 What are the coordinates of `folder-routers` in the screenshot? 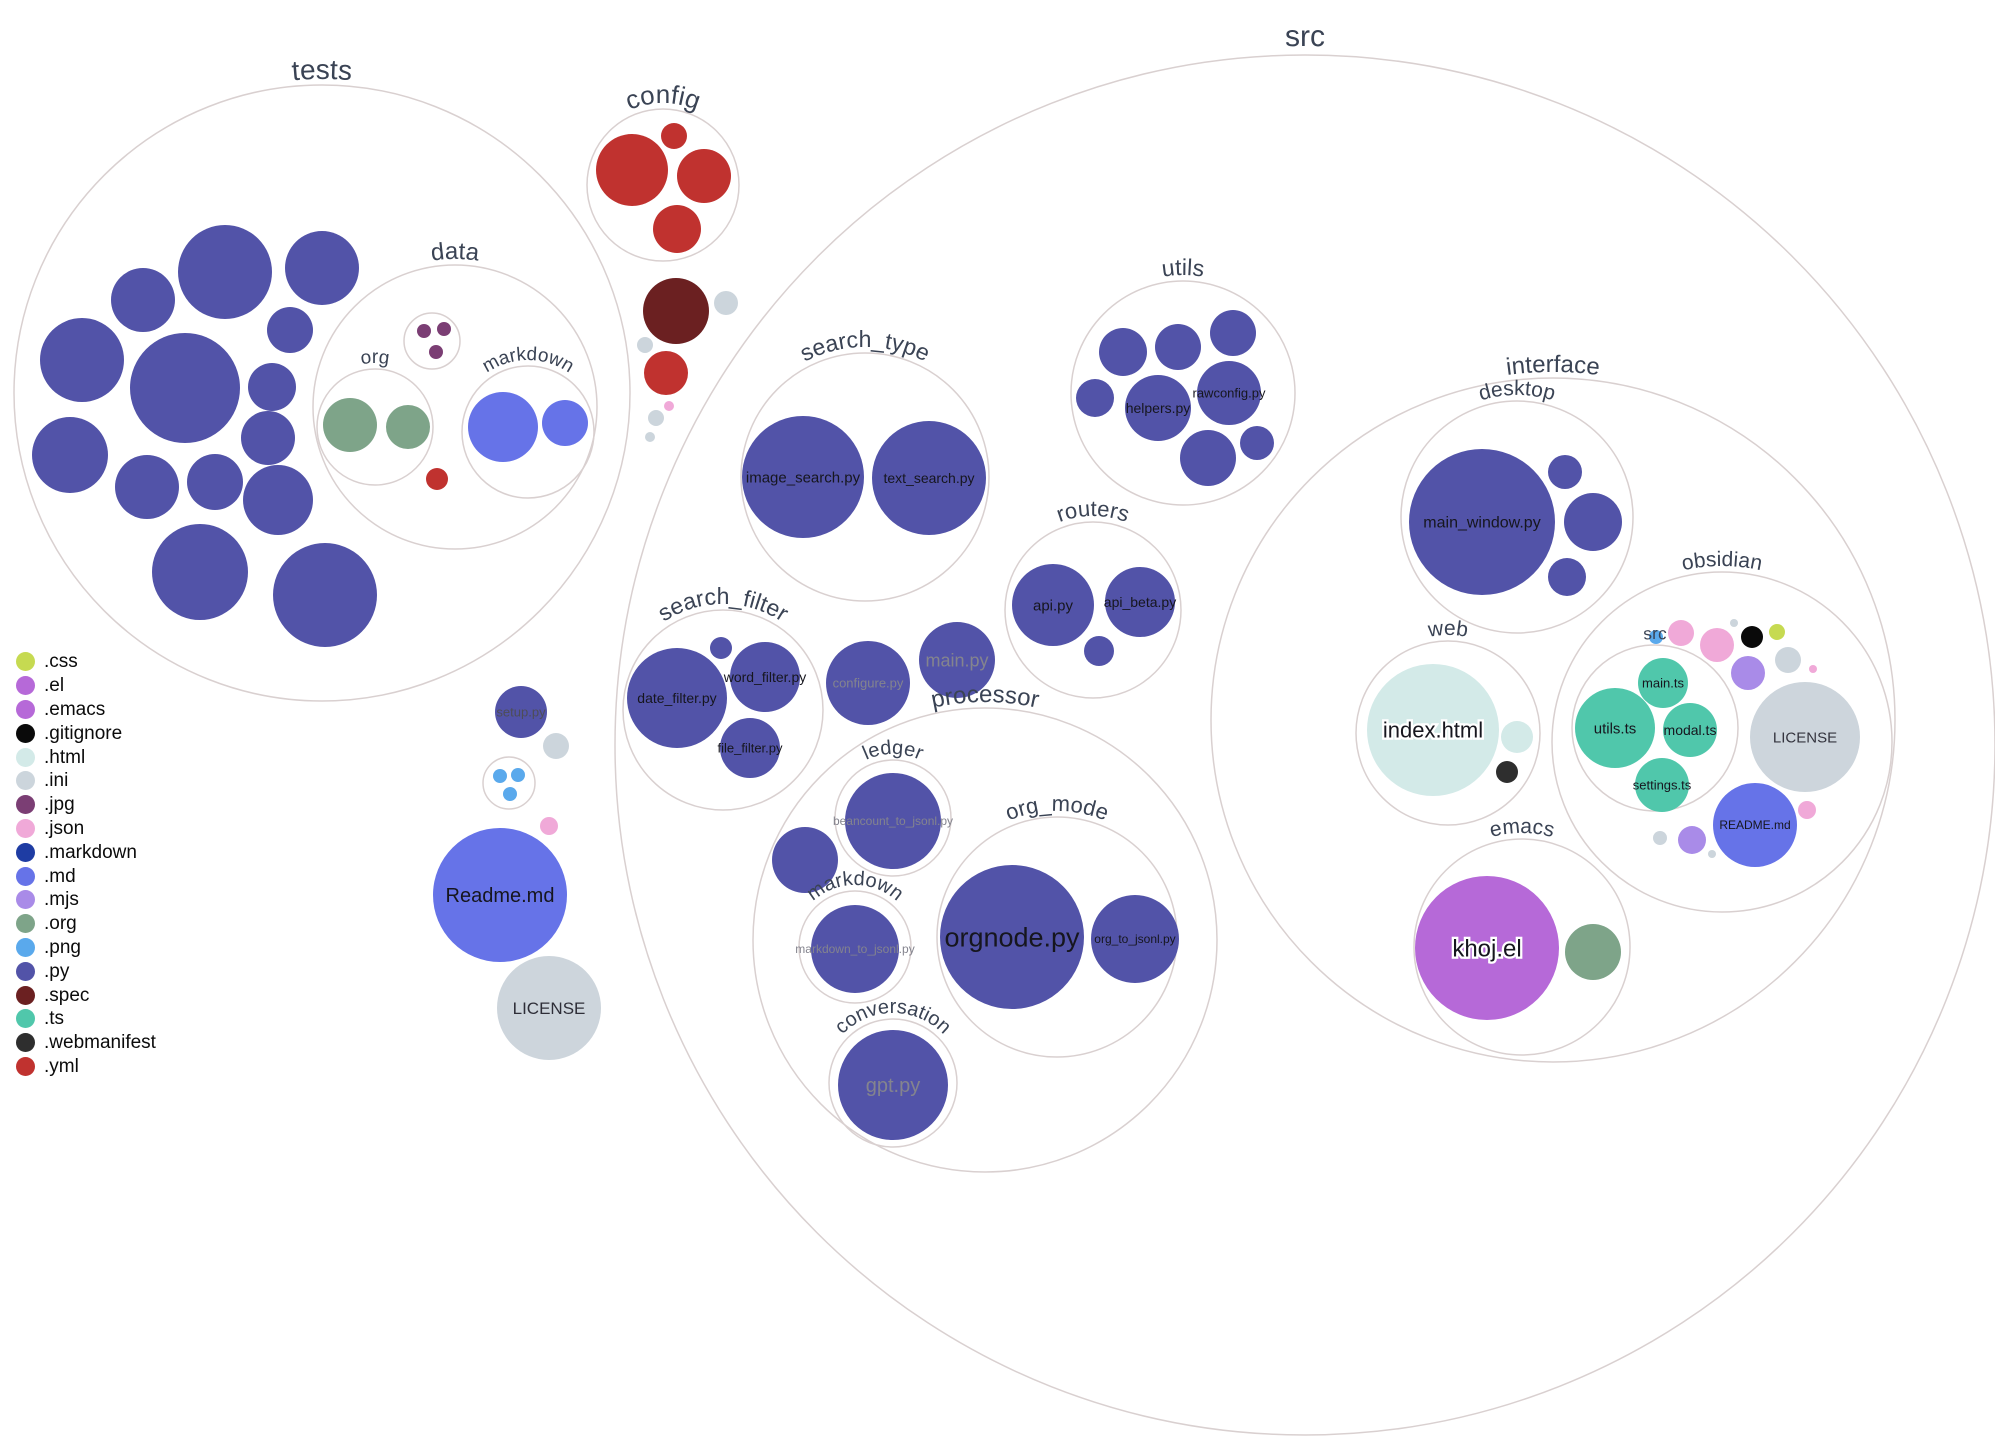 It's located at (1093, 610).